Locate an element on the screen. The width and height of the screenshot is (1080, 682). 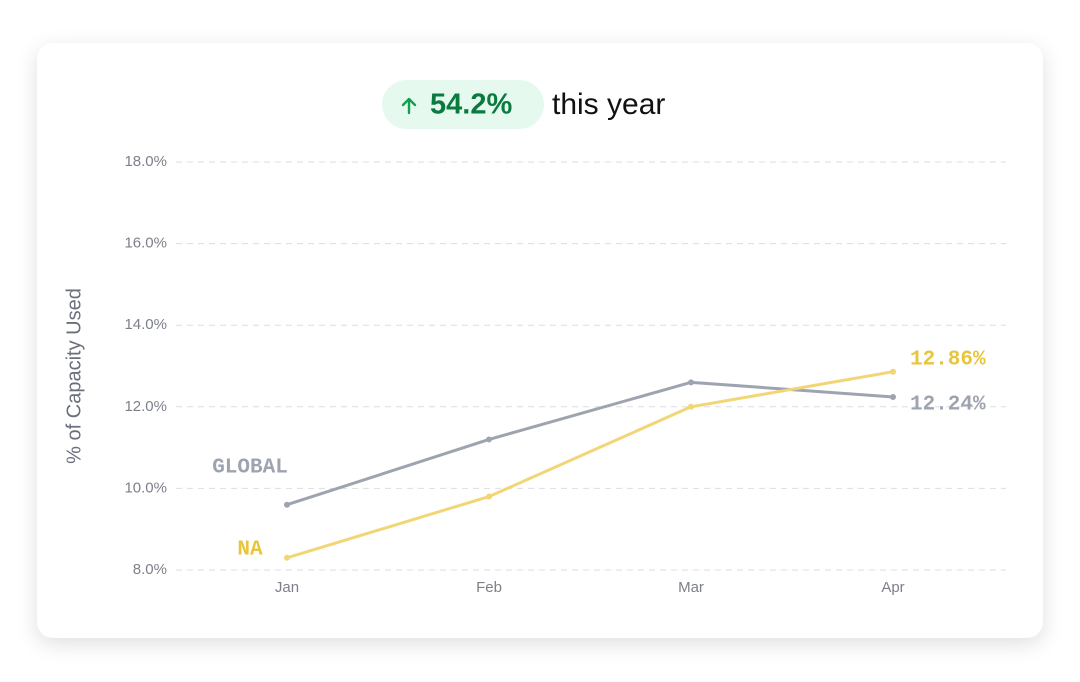
x-tick-label: Jan is located at coordinates (287, 587).